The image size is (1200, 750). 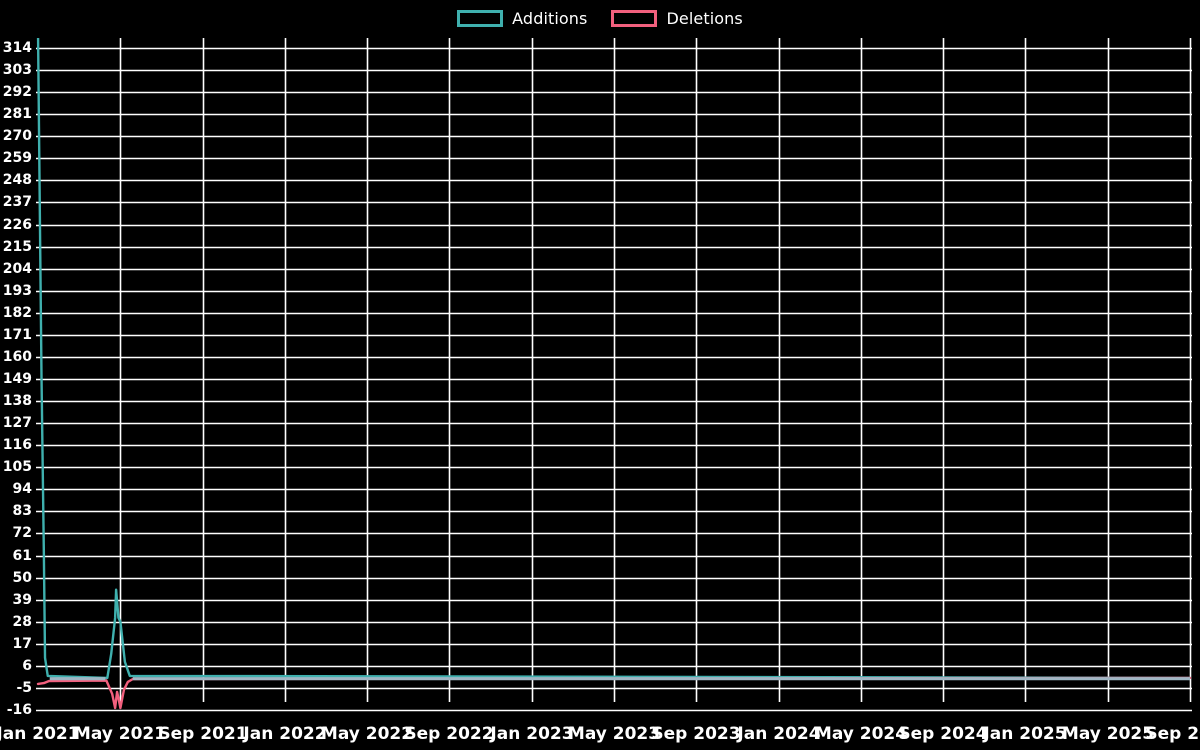 What do you see at coordinates (17, 202) in the screenshot?
I see `y-tick-label: 237` at bounding box center [17, 202].